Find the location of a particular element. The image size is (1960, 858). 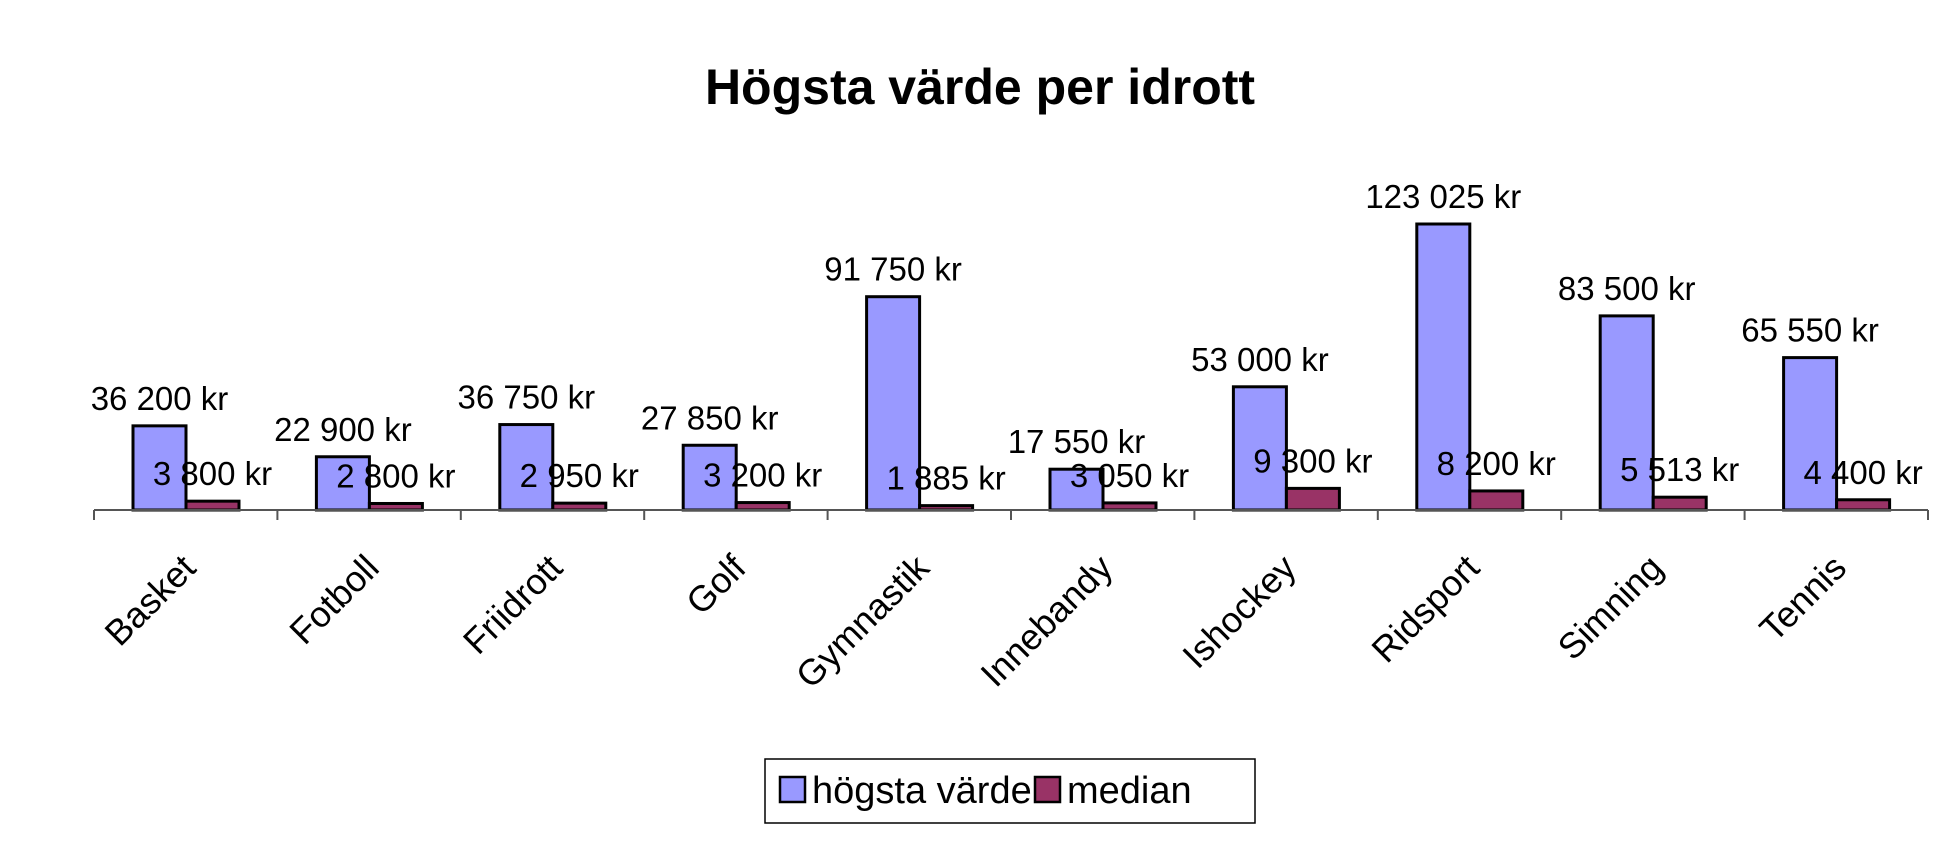

data-label-median: 3 800 kr is located at coordinates (212, 473).